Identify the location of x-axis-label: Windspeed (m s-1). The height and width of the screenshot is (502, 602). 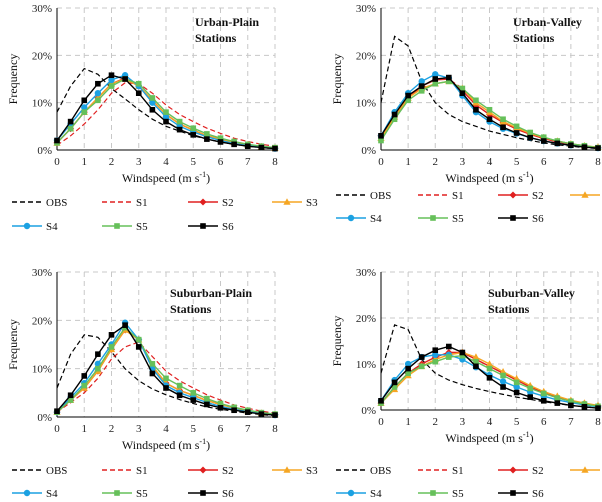
(489, 437).